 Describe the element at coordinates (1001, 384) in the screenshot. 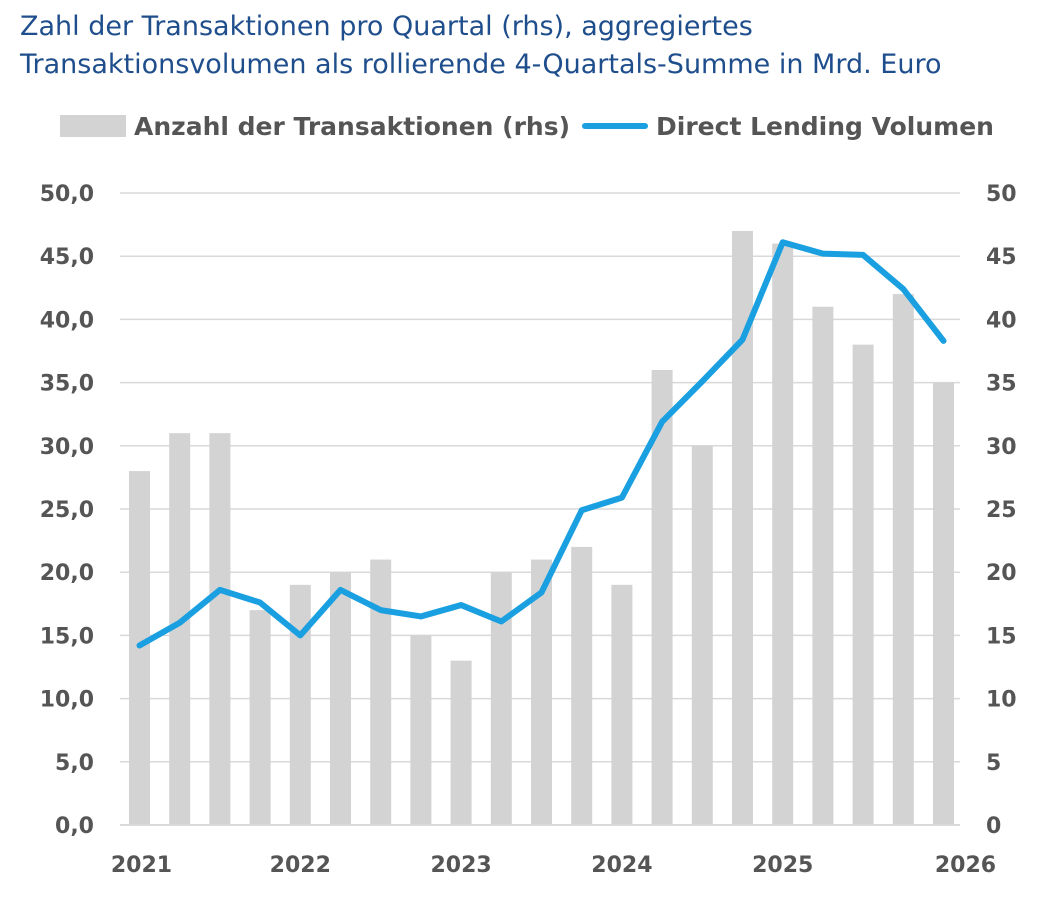

I see `right-axis-tick-label: 35` at that location.